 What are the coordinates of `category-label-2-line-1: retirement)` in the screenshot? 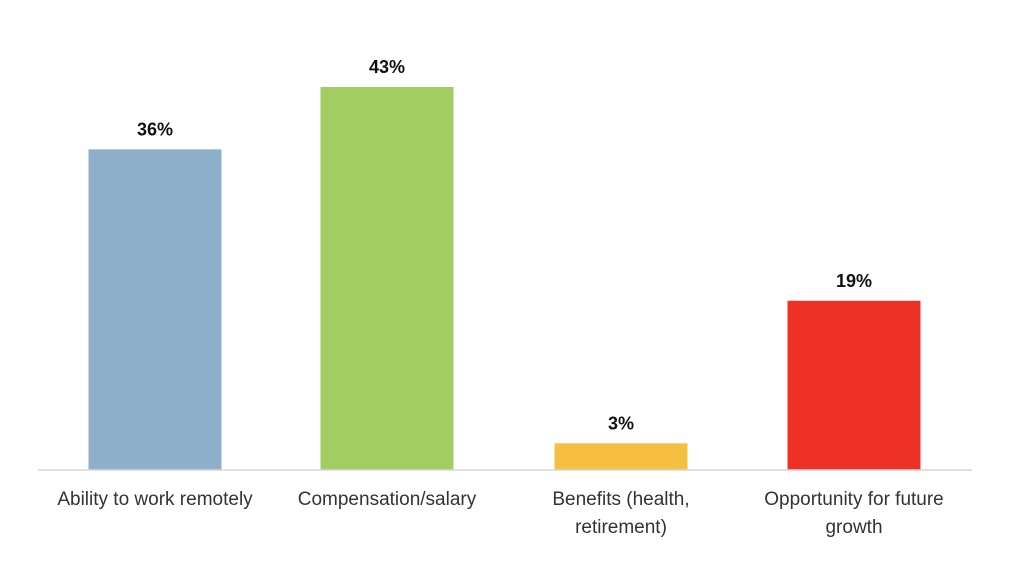 It's located at (621, 527).